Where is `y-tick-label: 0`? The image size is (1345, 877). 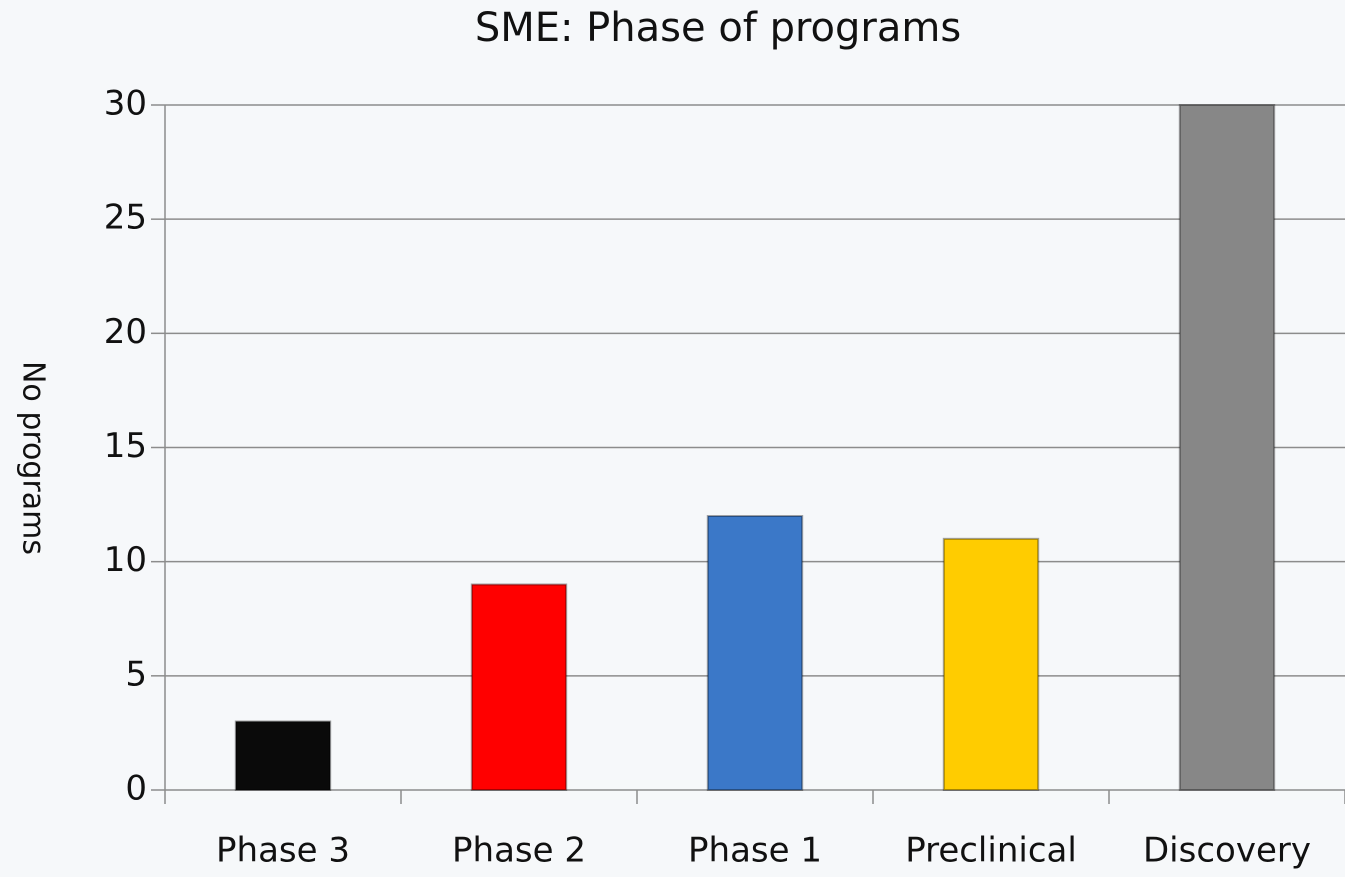 y-tick-label: 0 is located at coordinates (136, 789).